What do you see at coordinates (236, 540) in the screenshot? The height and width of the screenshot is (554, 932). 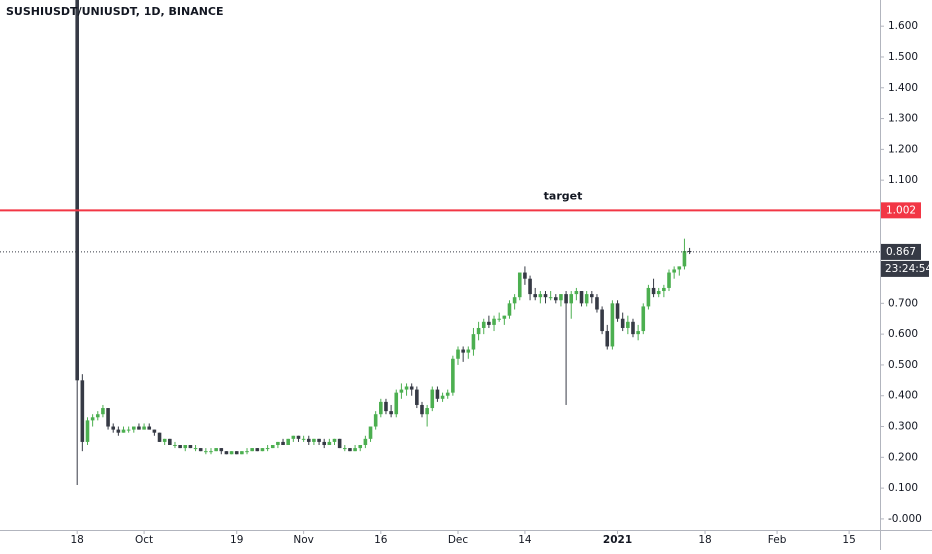 I see `x-tick-label: 19` at bounding box center [236, 540].